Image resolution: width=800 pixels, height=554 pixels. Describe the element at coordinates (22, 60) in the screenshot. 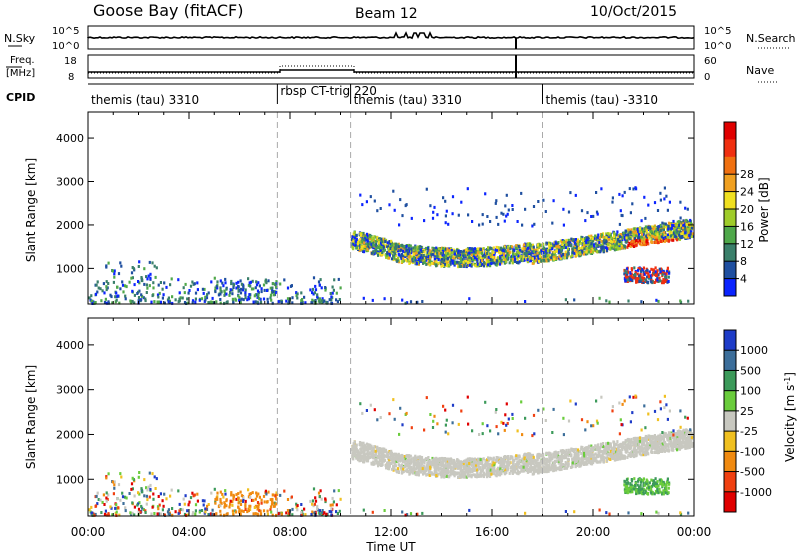

I see `freq-label: Freq.` at that location.